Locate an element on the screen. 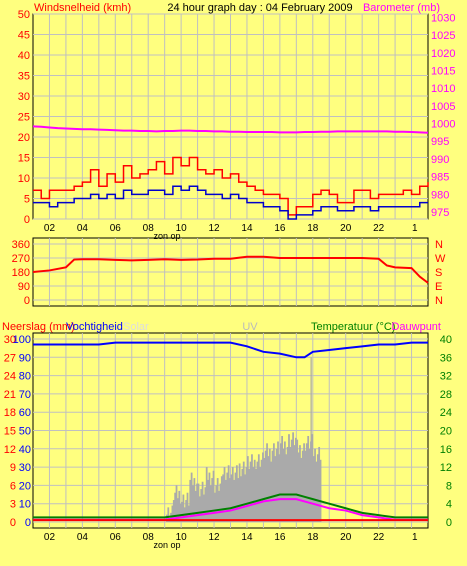 This screenshot has width=467, height=566. humidity-axis-tick-label: 20 is located at coordinates (25, 486).